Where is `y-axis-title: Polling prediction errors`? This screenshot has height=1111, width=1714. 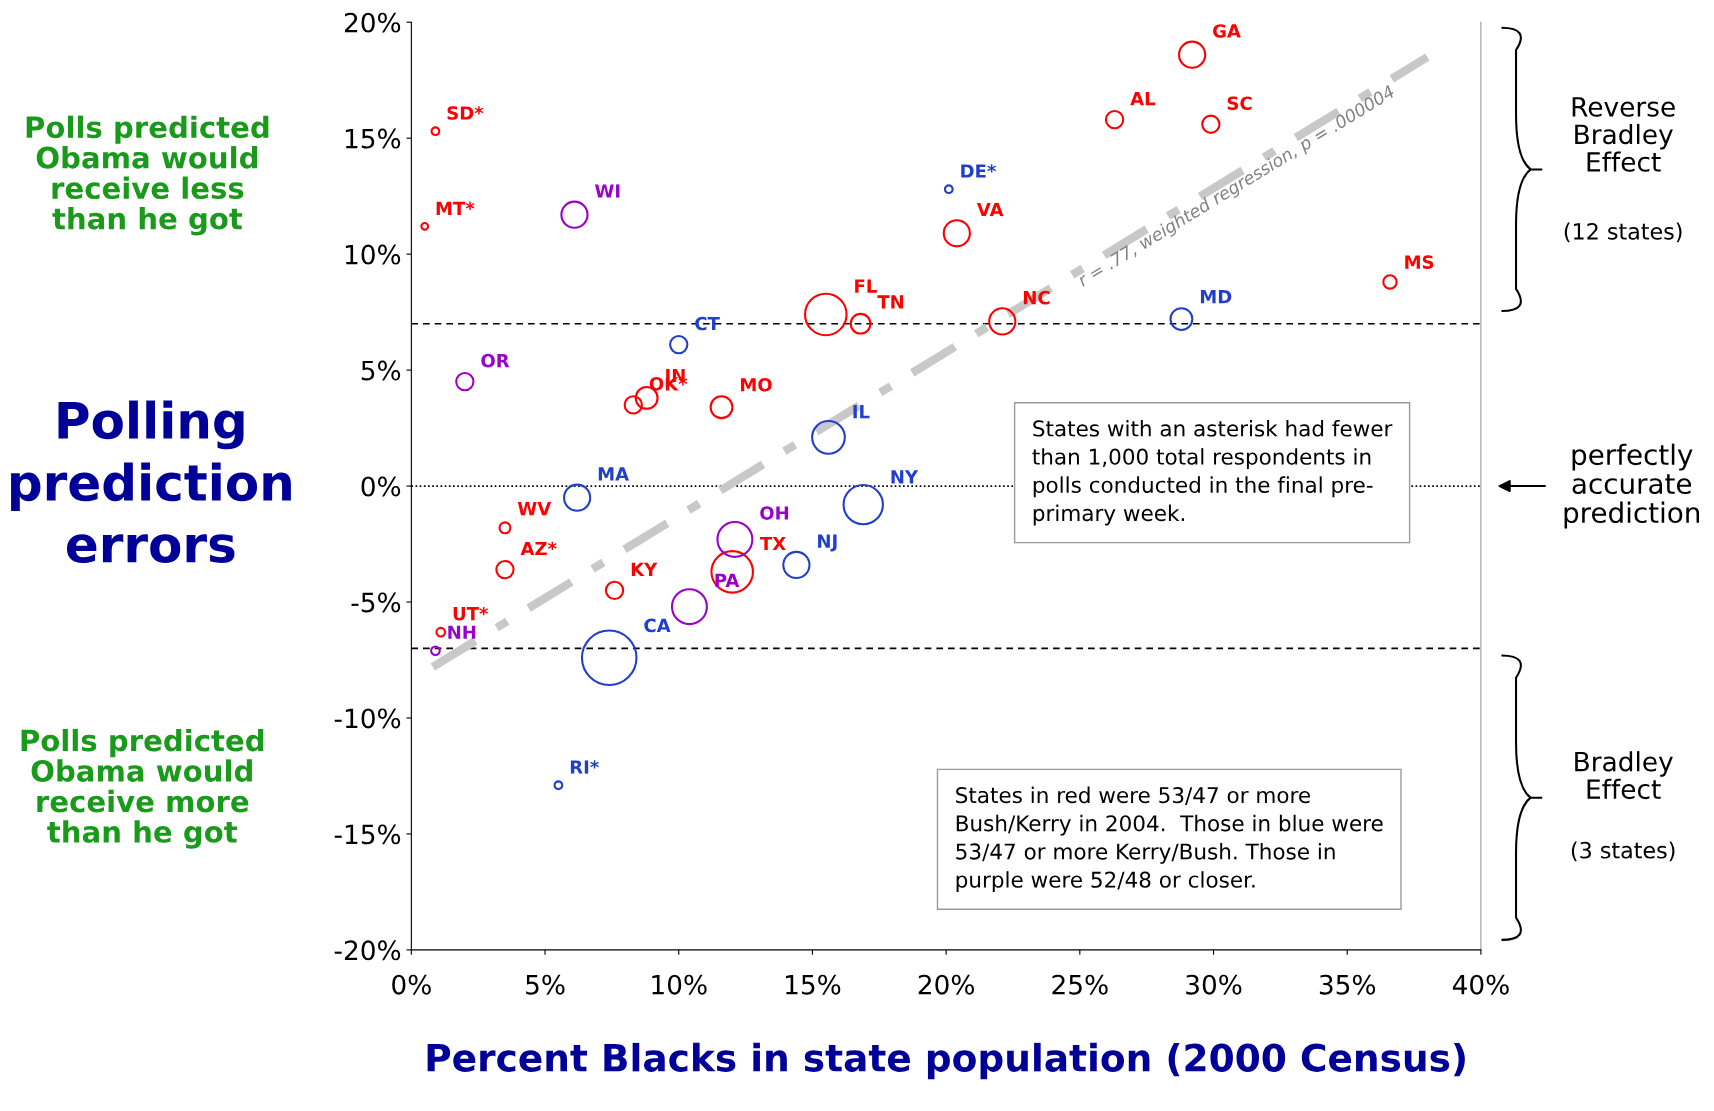
y-axis-title: Polling prediction errors is located at coordinates (151, 482).